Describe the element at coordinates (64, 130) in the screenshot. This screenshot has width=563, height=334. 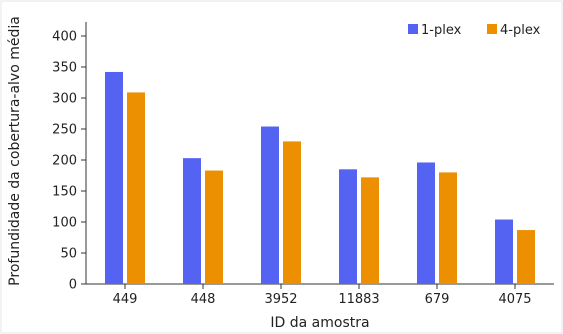
I see `y-tick-label: 250` at that location.